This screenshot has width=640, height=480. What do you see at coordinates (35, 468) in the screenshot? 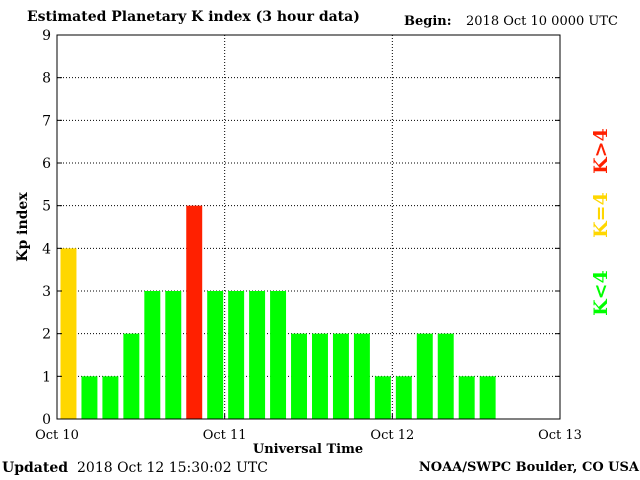
I see `updated-label: Updated` at bounding box center [35, 468].